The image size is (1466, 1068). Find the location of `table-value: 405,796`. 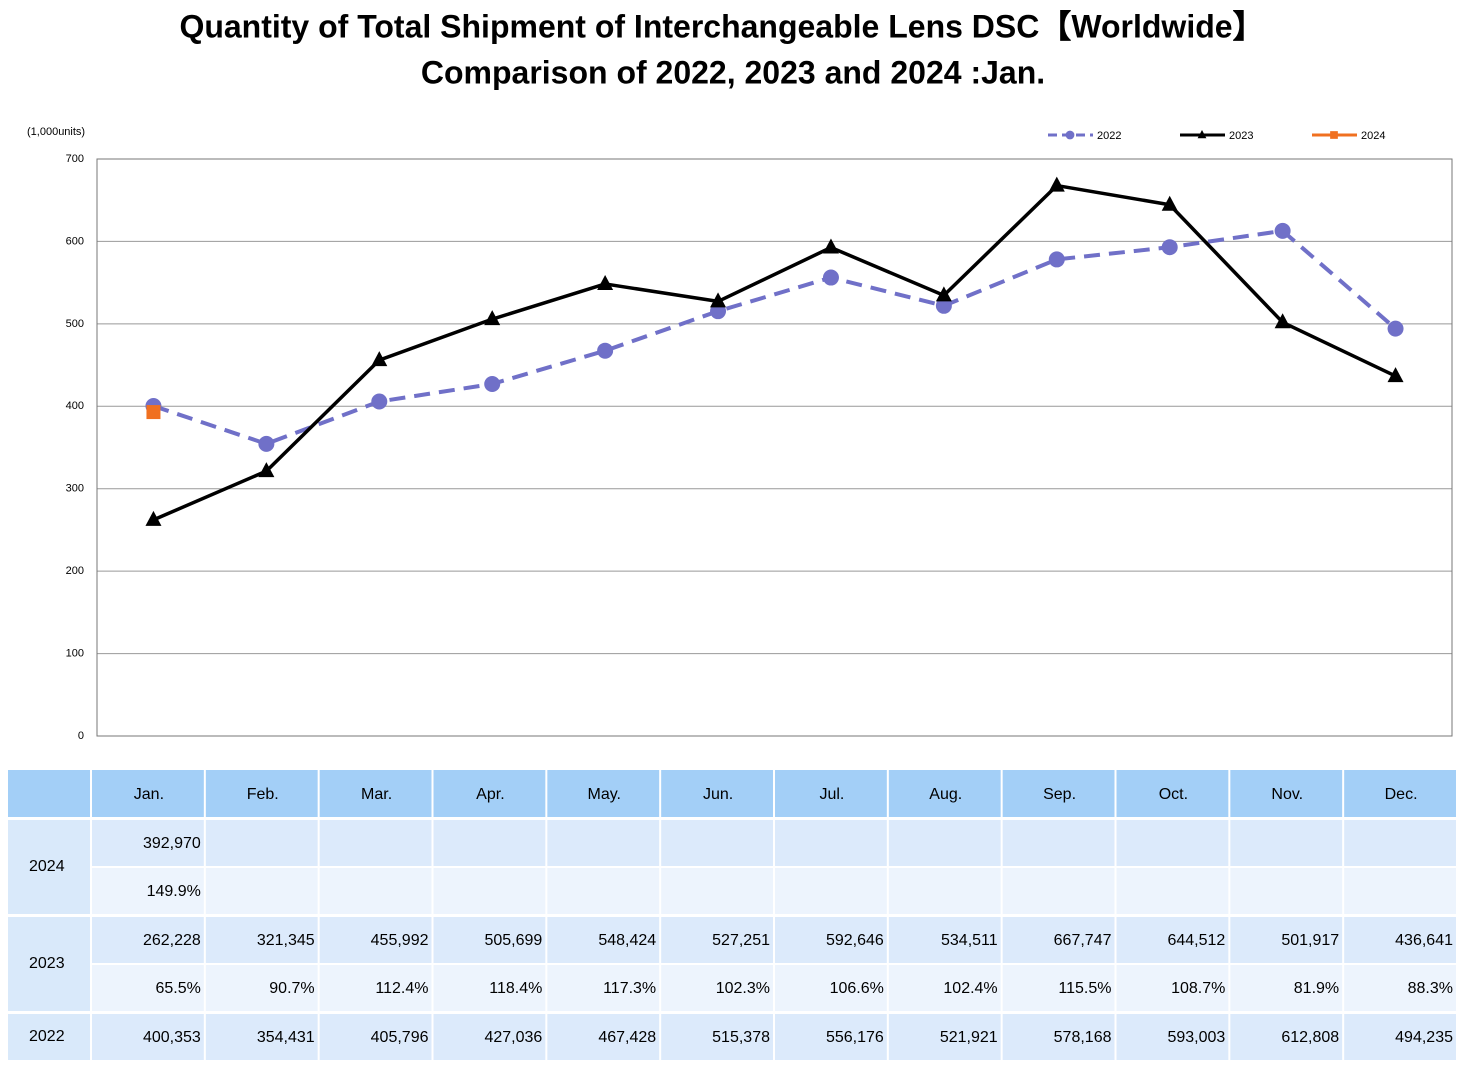

table-value: 405,796 is located at coordinates (400, 1037).